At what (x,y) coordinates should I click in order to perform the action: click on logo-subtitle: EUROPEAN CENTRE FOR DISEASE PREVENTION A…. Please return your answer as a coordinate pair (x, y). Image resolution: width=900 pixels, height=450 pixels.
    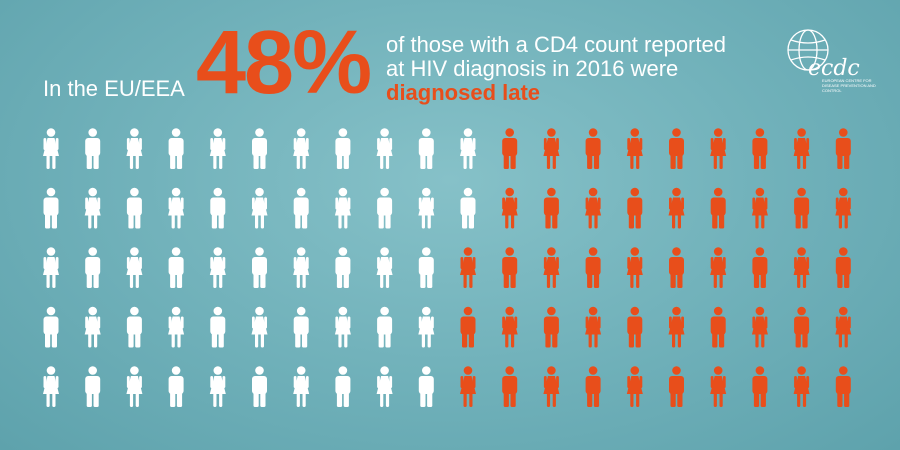
    Looking at the image, I should click on (849, 85).